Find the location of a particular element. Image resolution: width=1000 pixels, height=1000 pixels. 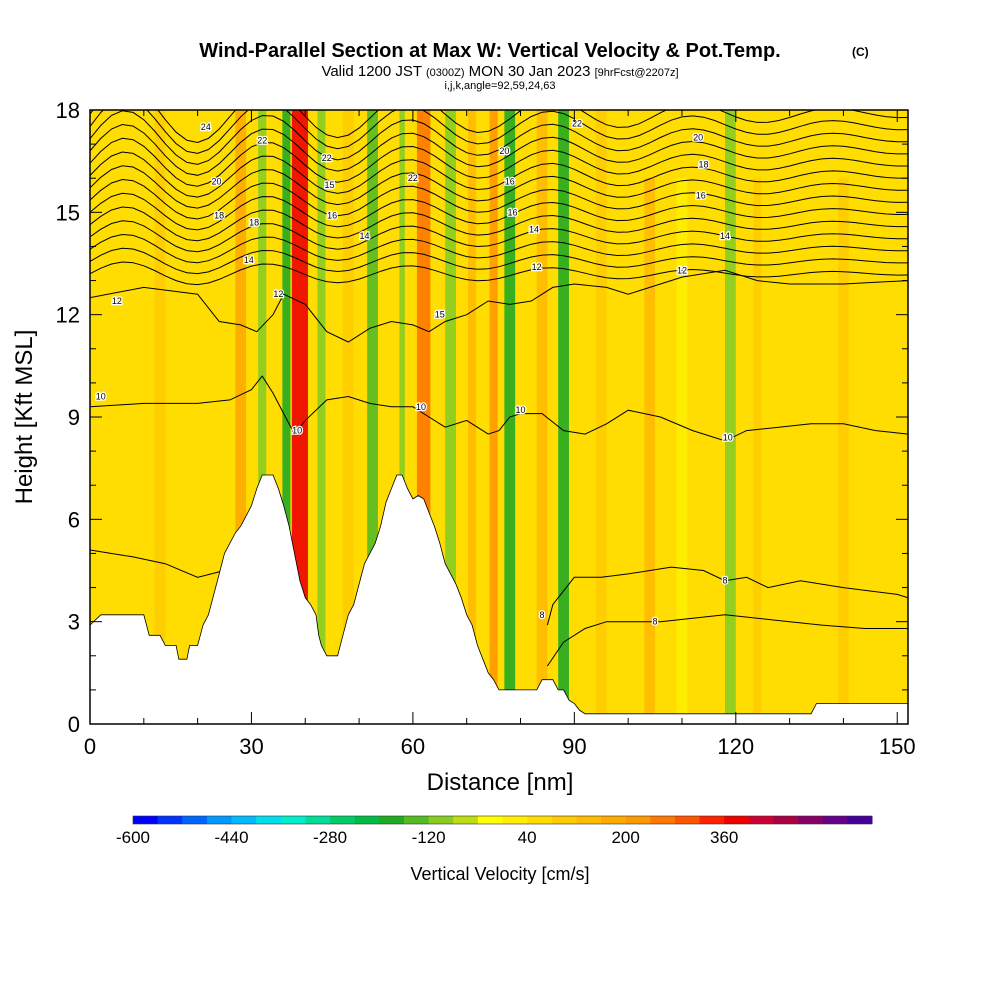

contour-label-26: 12 is located at coordinates (682, 270).